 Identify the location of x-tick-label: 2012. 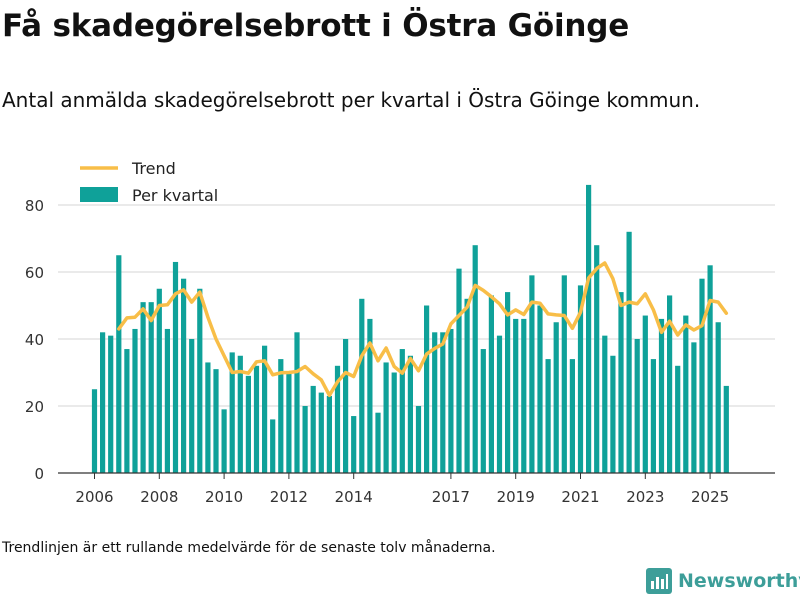
(289, 497).